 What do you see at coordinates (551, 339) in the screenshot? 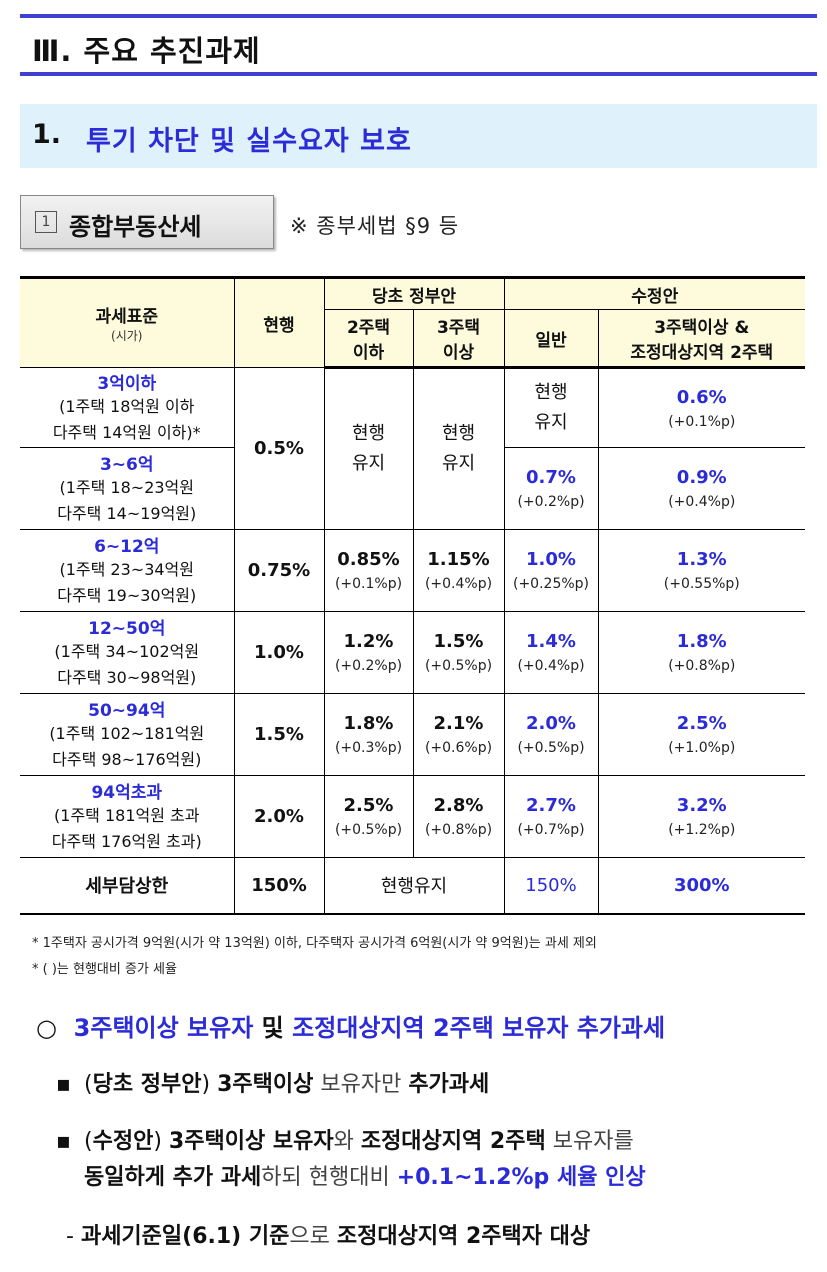
I see `header-rev-general: 일반` at bounding box center [551, 339].